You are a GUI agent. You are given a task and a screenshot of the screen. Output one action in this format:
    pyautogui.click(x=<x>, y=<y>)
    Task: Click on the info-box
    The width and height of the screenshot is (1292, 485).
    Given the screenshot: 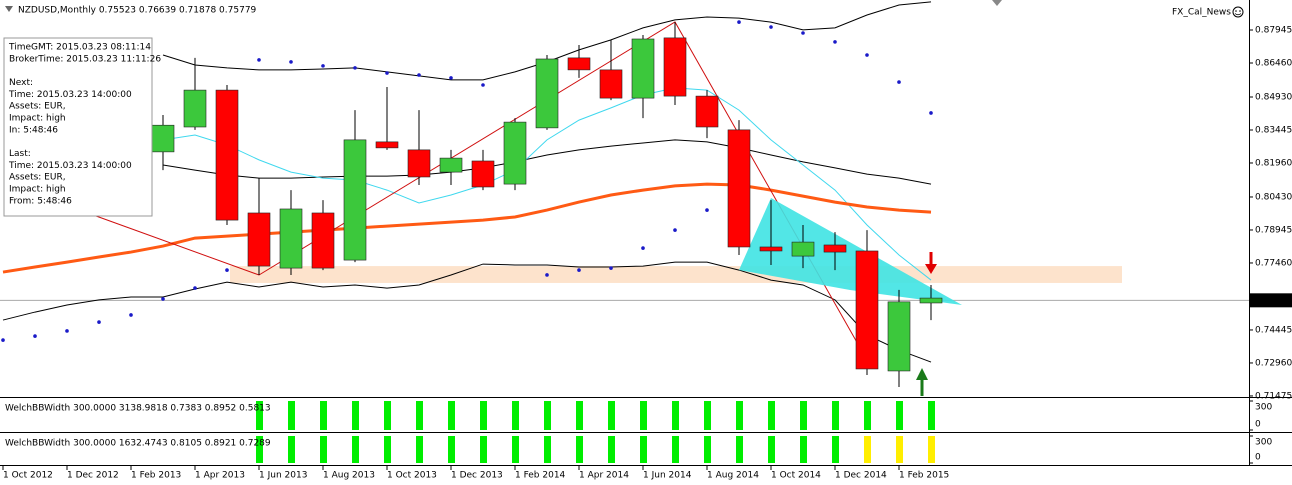 What is the action you would take?
    pyautogui.click(x=78, y=127)
    